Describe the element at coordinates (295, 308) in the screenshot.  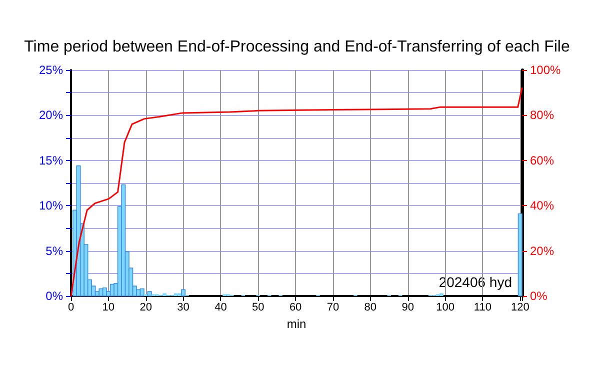
I see `x-tick-label: 60` at that location.